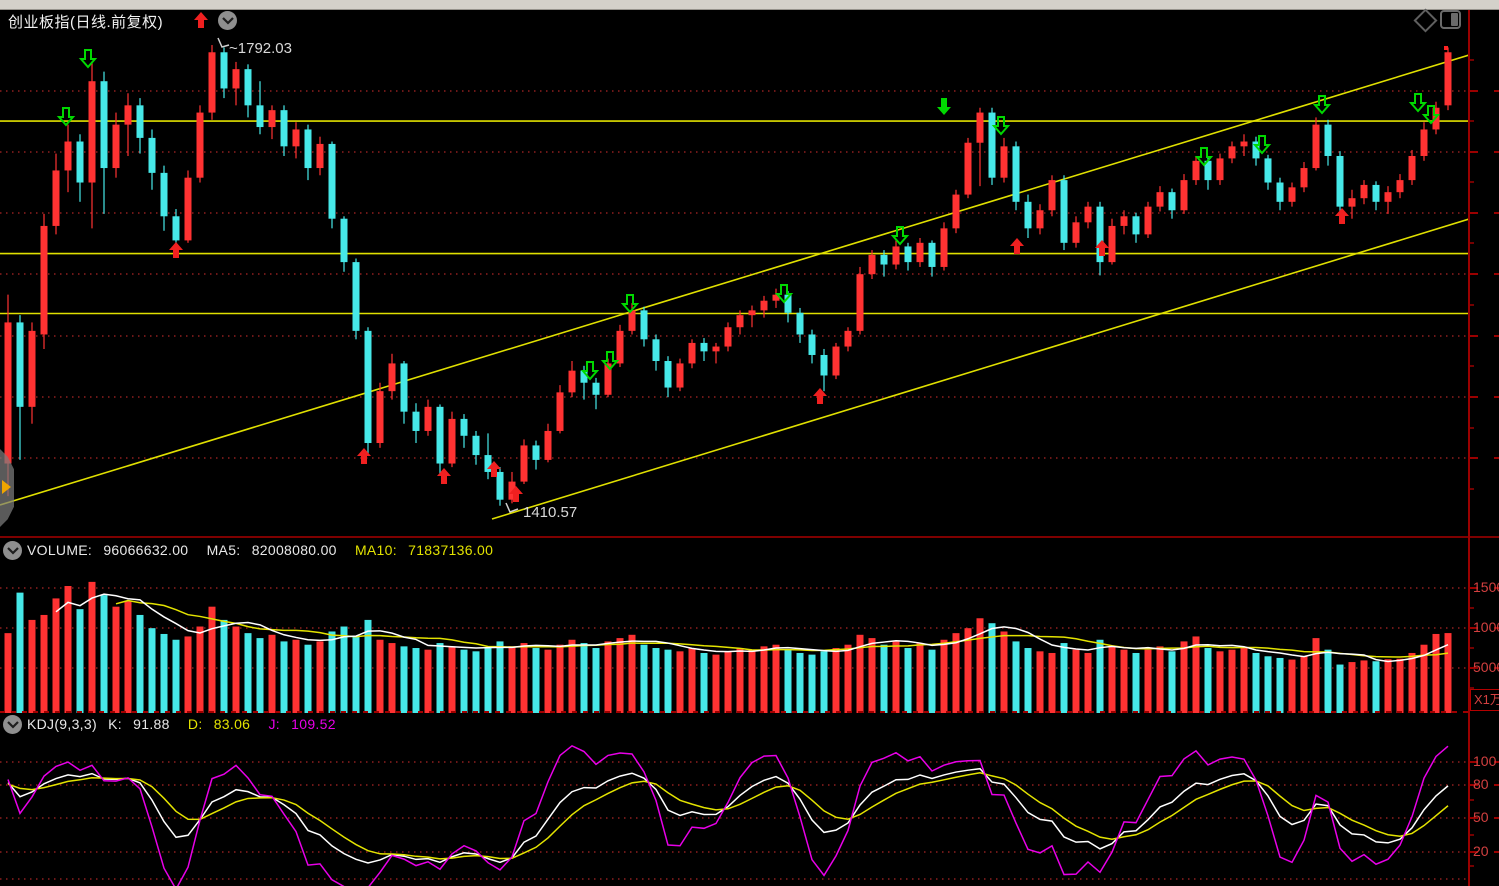 The image size is (1499, 886). Describe the element at coordinates (60, 550) in the screenshot. I see `volume-label: VOLUME:` at that location.